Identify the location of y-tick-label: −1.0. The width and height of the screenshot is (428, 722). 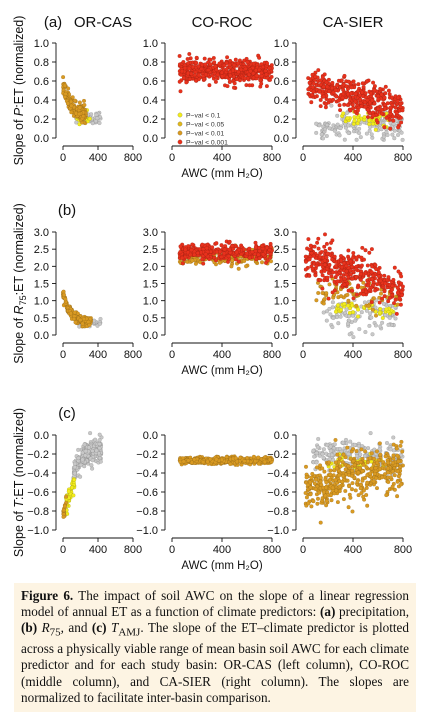
(38, 531).